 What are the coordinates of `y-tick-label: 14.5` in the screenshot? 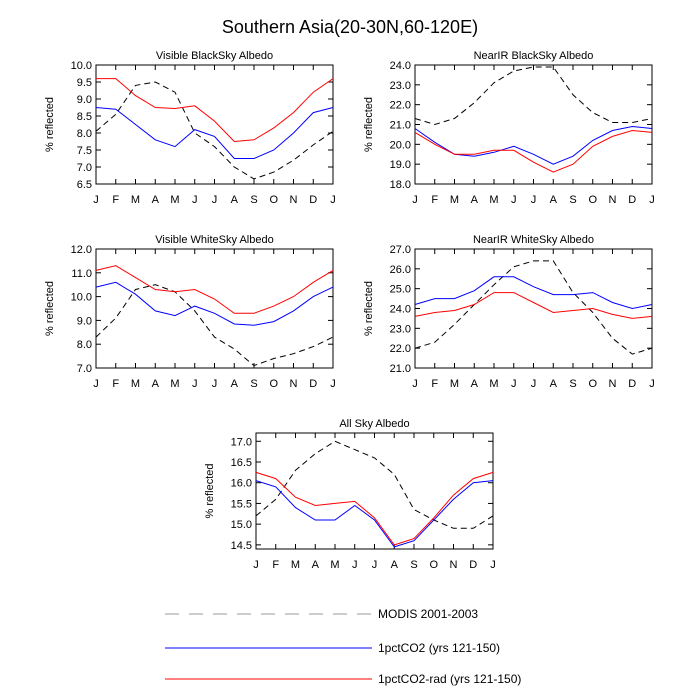 It's located at (241, 546).